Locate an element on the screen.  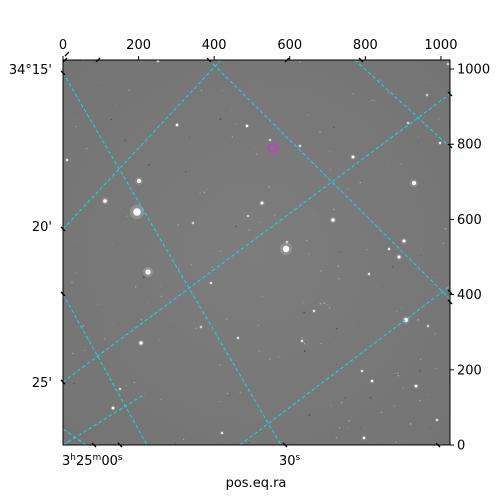
right-tick-label: 400 is located at coordinates (469, 295).